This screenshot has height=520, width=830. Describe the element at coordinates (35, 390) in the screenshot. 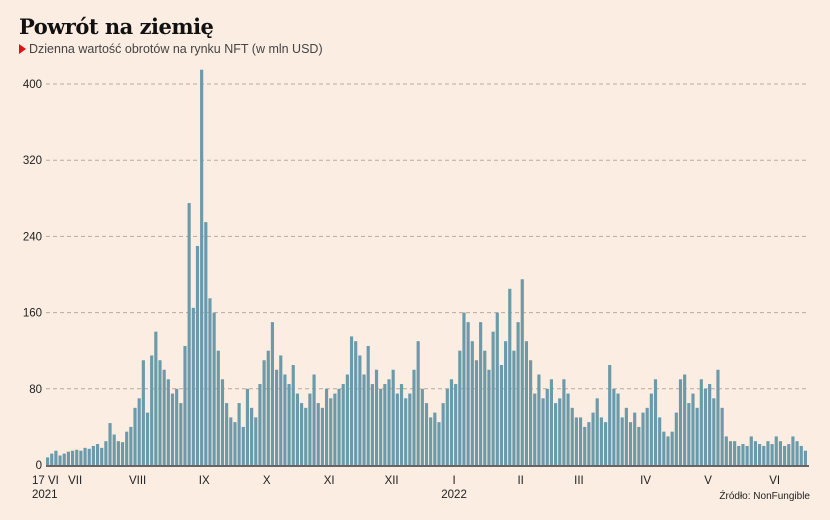

I see `y-tick-label: 80` at that location.